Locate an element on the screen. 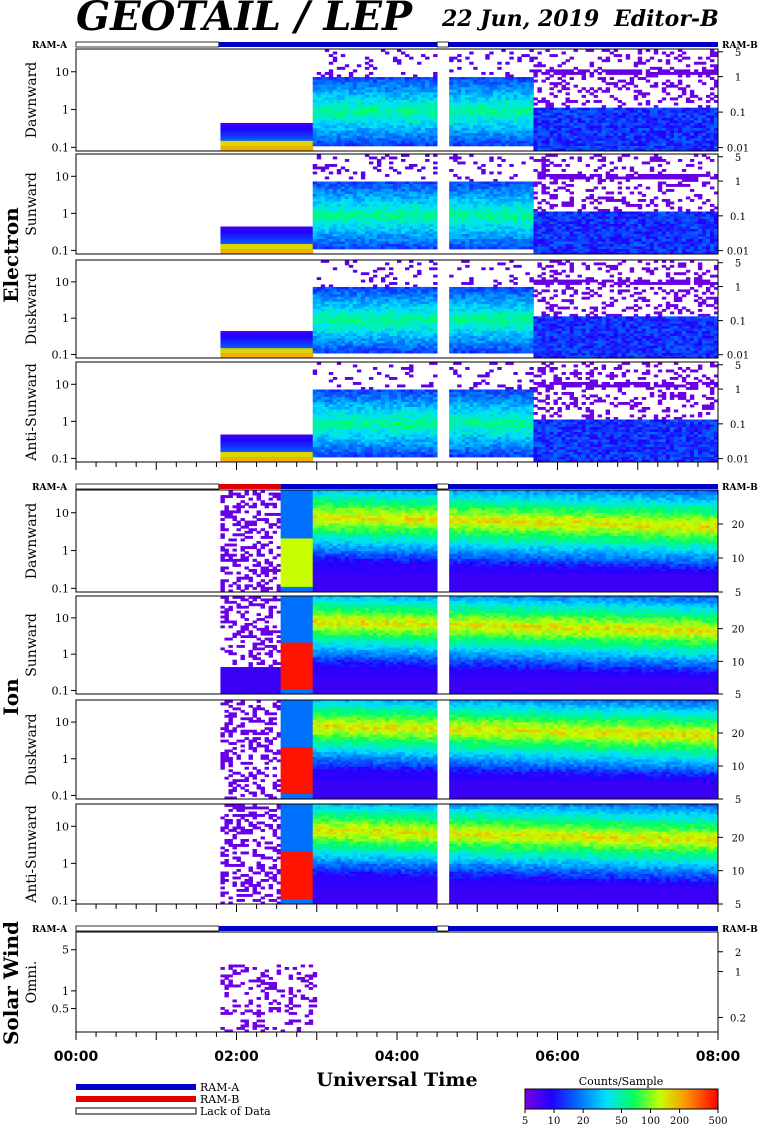  colorbar-title: Counts/Sample is located at coordinates (621, 1081).